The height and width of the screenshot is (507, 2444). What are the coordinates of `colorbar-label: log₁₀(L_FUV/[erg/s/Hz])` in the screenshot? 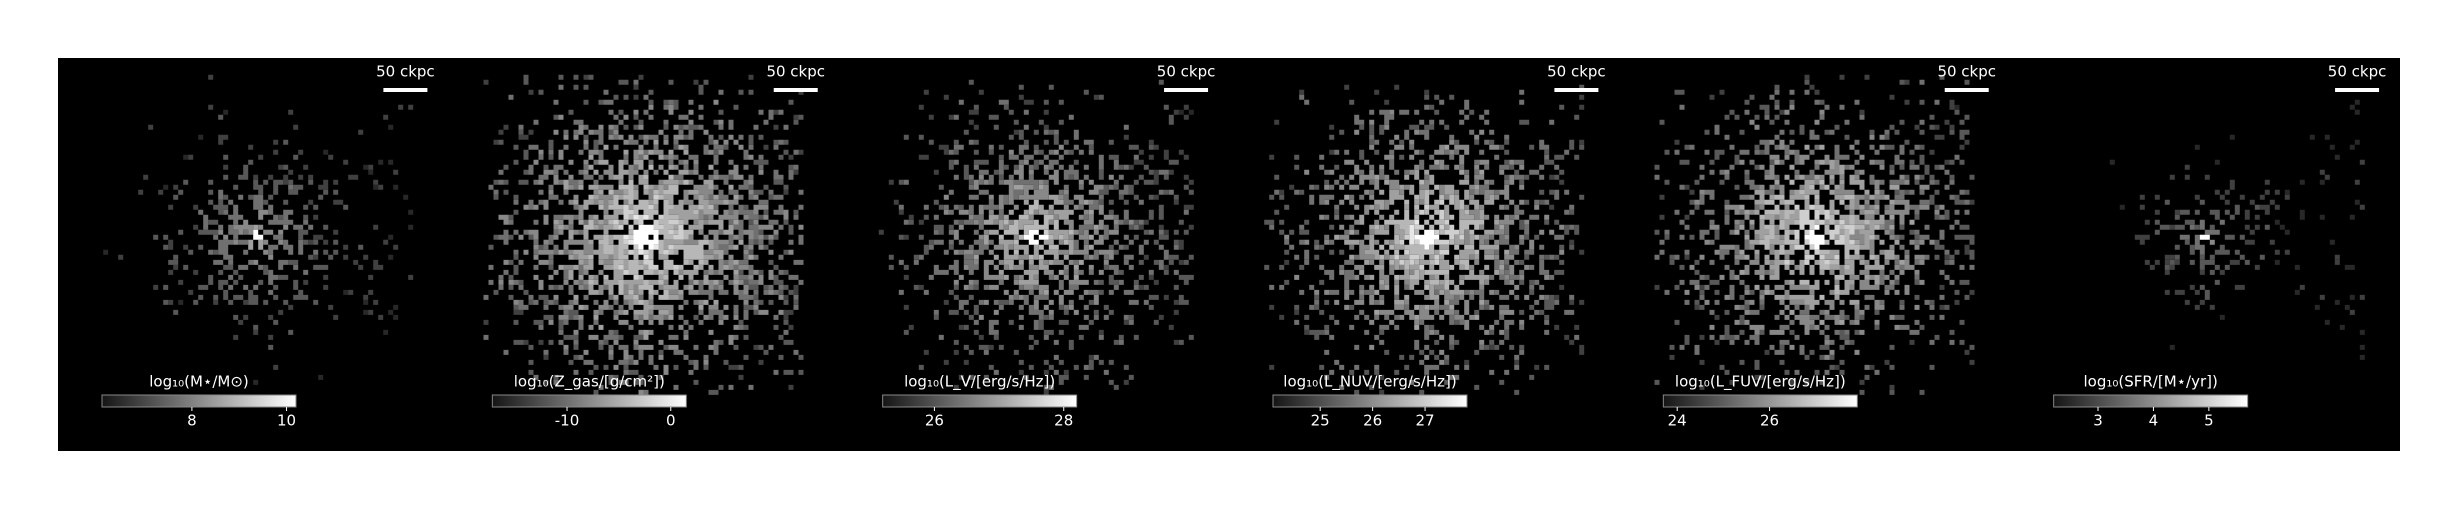 It's located at (1760, 382).